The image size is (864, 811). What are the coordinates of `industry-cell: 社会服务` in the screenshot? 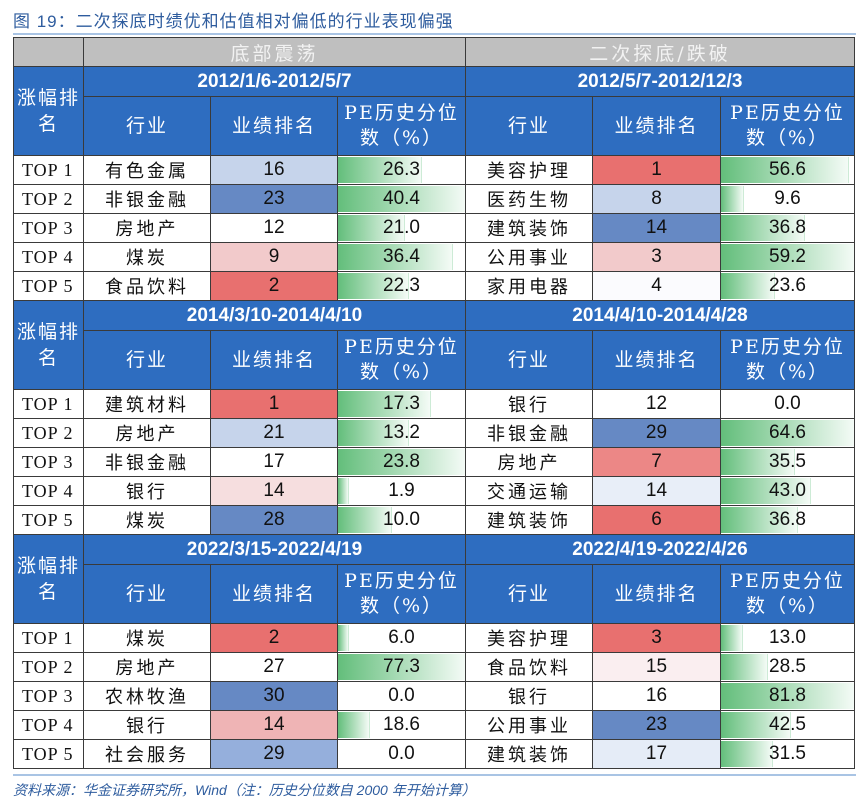 It's located at (147, 754).